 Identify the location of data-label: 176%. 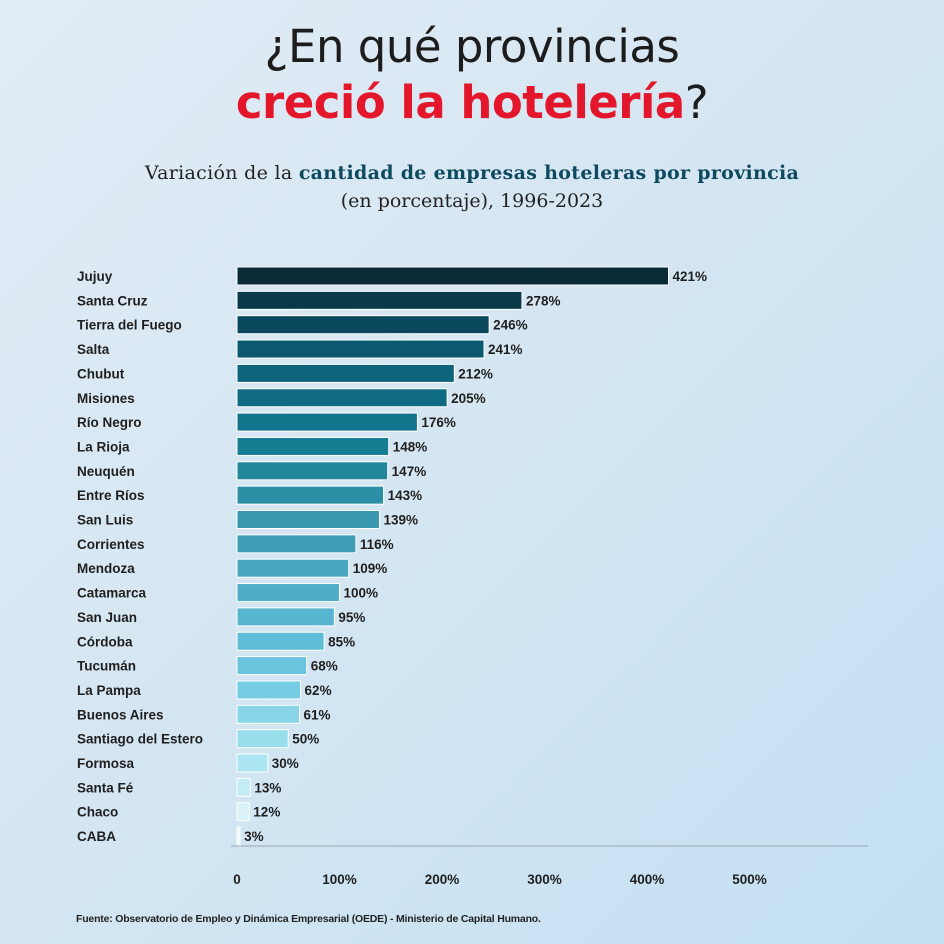
(438, 422).